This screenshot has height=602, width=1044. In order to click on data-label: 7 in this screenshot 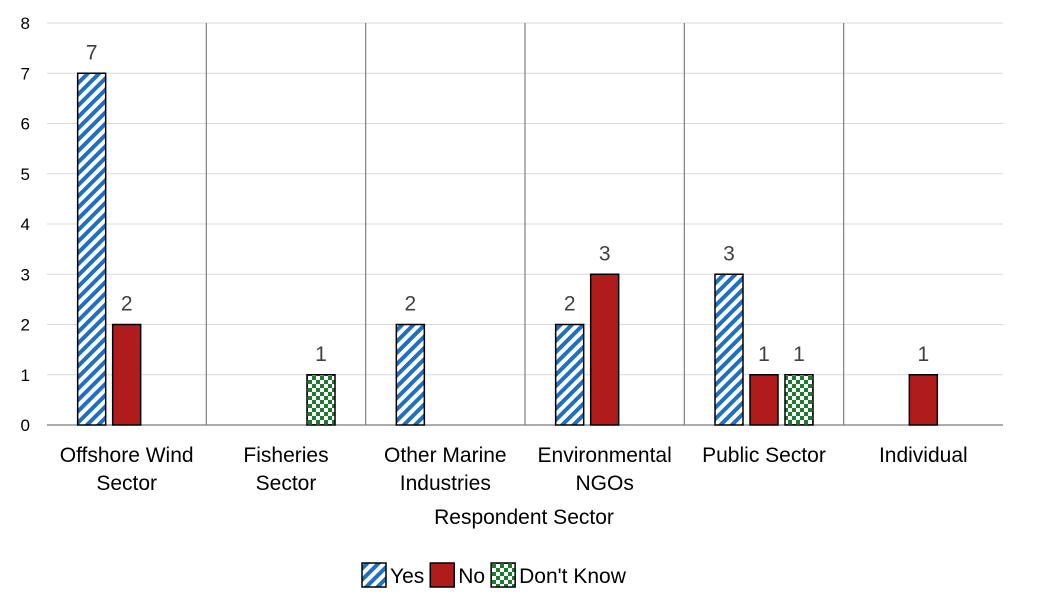, I will do `click(92, 52)`.